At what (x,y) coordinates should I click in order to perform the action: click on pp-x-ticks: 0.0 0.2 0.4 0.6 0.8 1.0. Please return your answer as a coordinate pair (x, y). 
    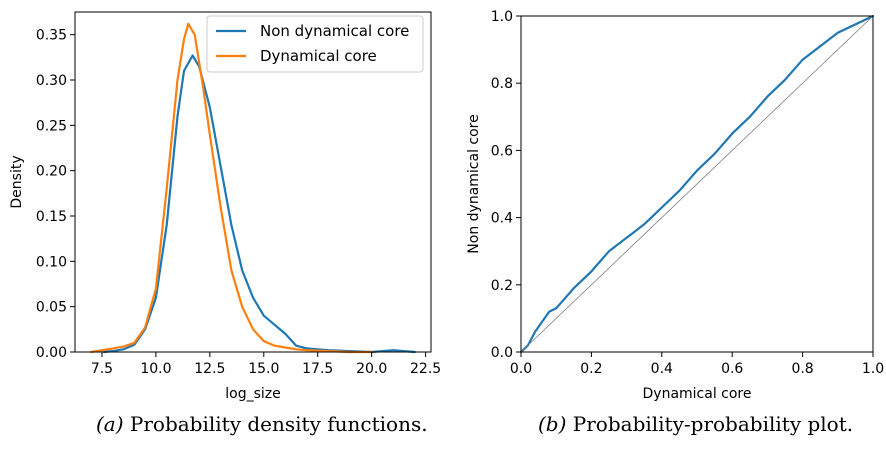
    Looking at the image, I should click on (697, 364).